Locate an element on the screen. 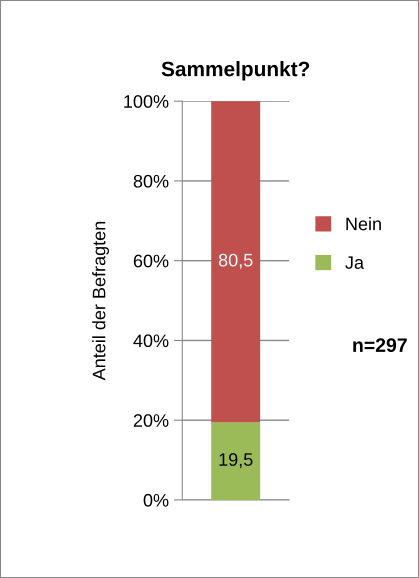 This screenshot has width=419, height=578. y-tick-label: 60% is located at coordinates (151, 261).